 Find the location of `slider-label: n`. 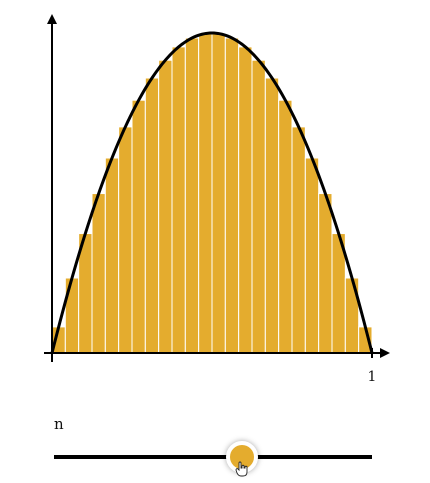

slider-label: n is located at coordinates (59, 424).